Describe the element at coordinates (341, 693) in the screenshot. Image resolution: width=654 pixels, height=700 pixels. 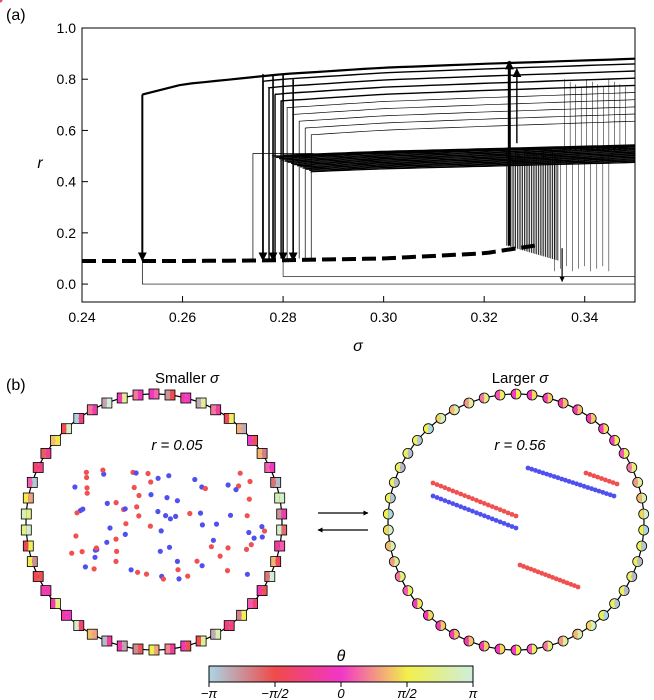
I see `colorbar-tick-label: 0` at that location.